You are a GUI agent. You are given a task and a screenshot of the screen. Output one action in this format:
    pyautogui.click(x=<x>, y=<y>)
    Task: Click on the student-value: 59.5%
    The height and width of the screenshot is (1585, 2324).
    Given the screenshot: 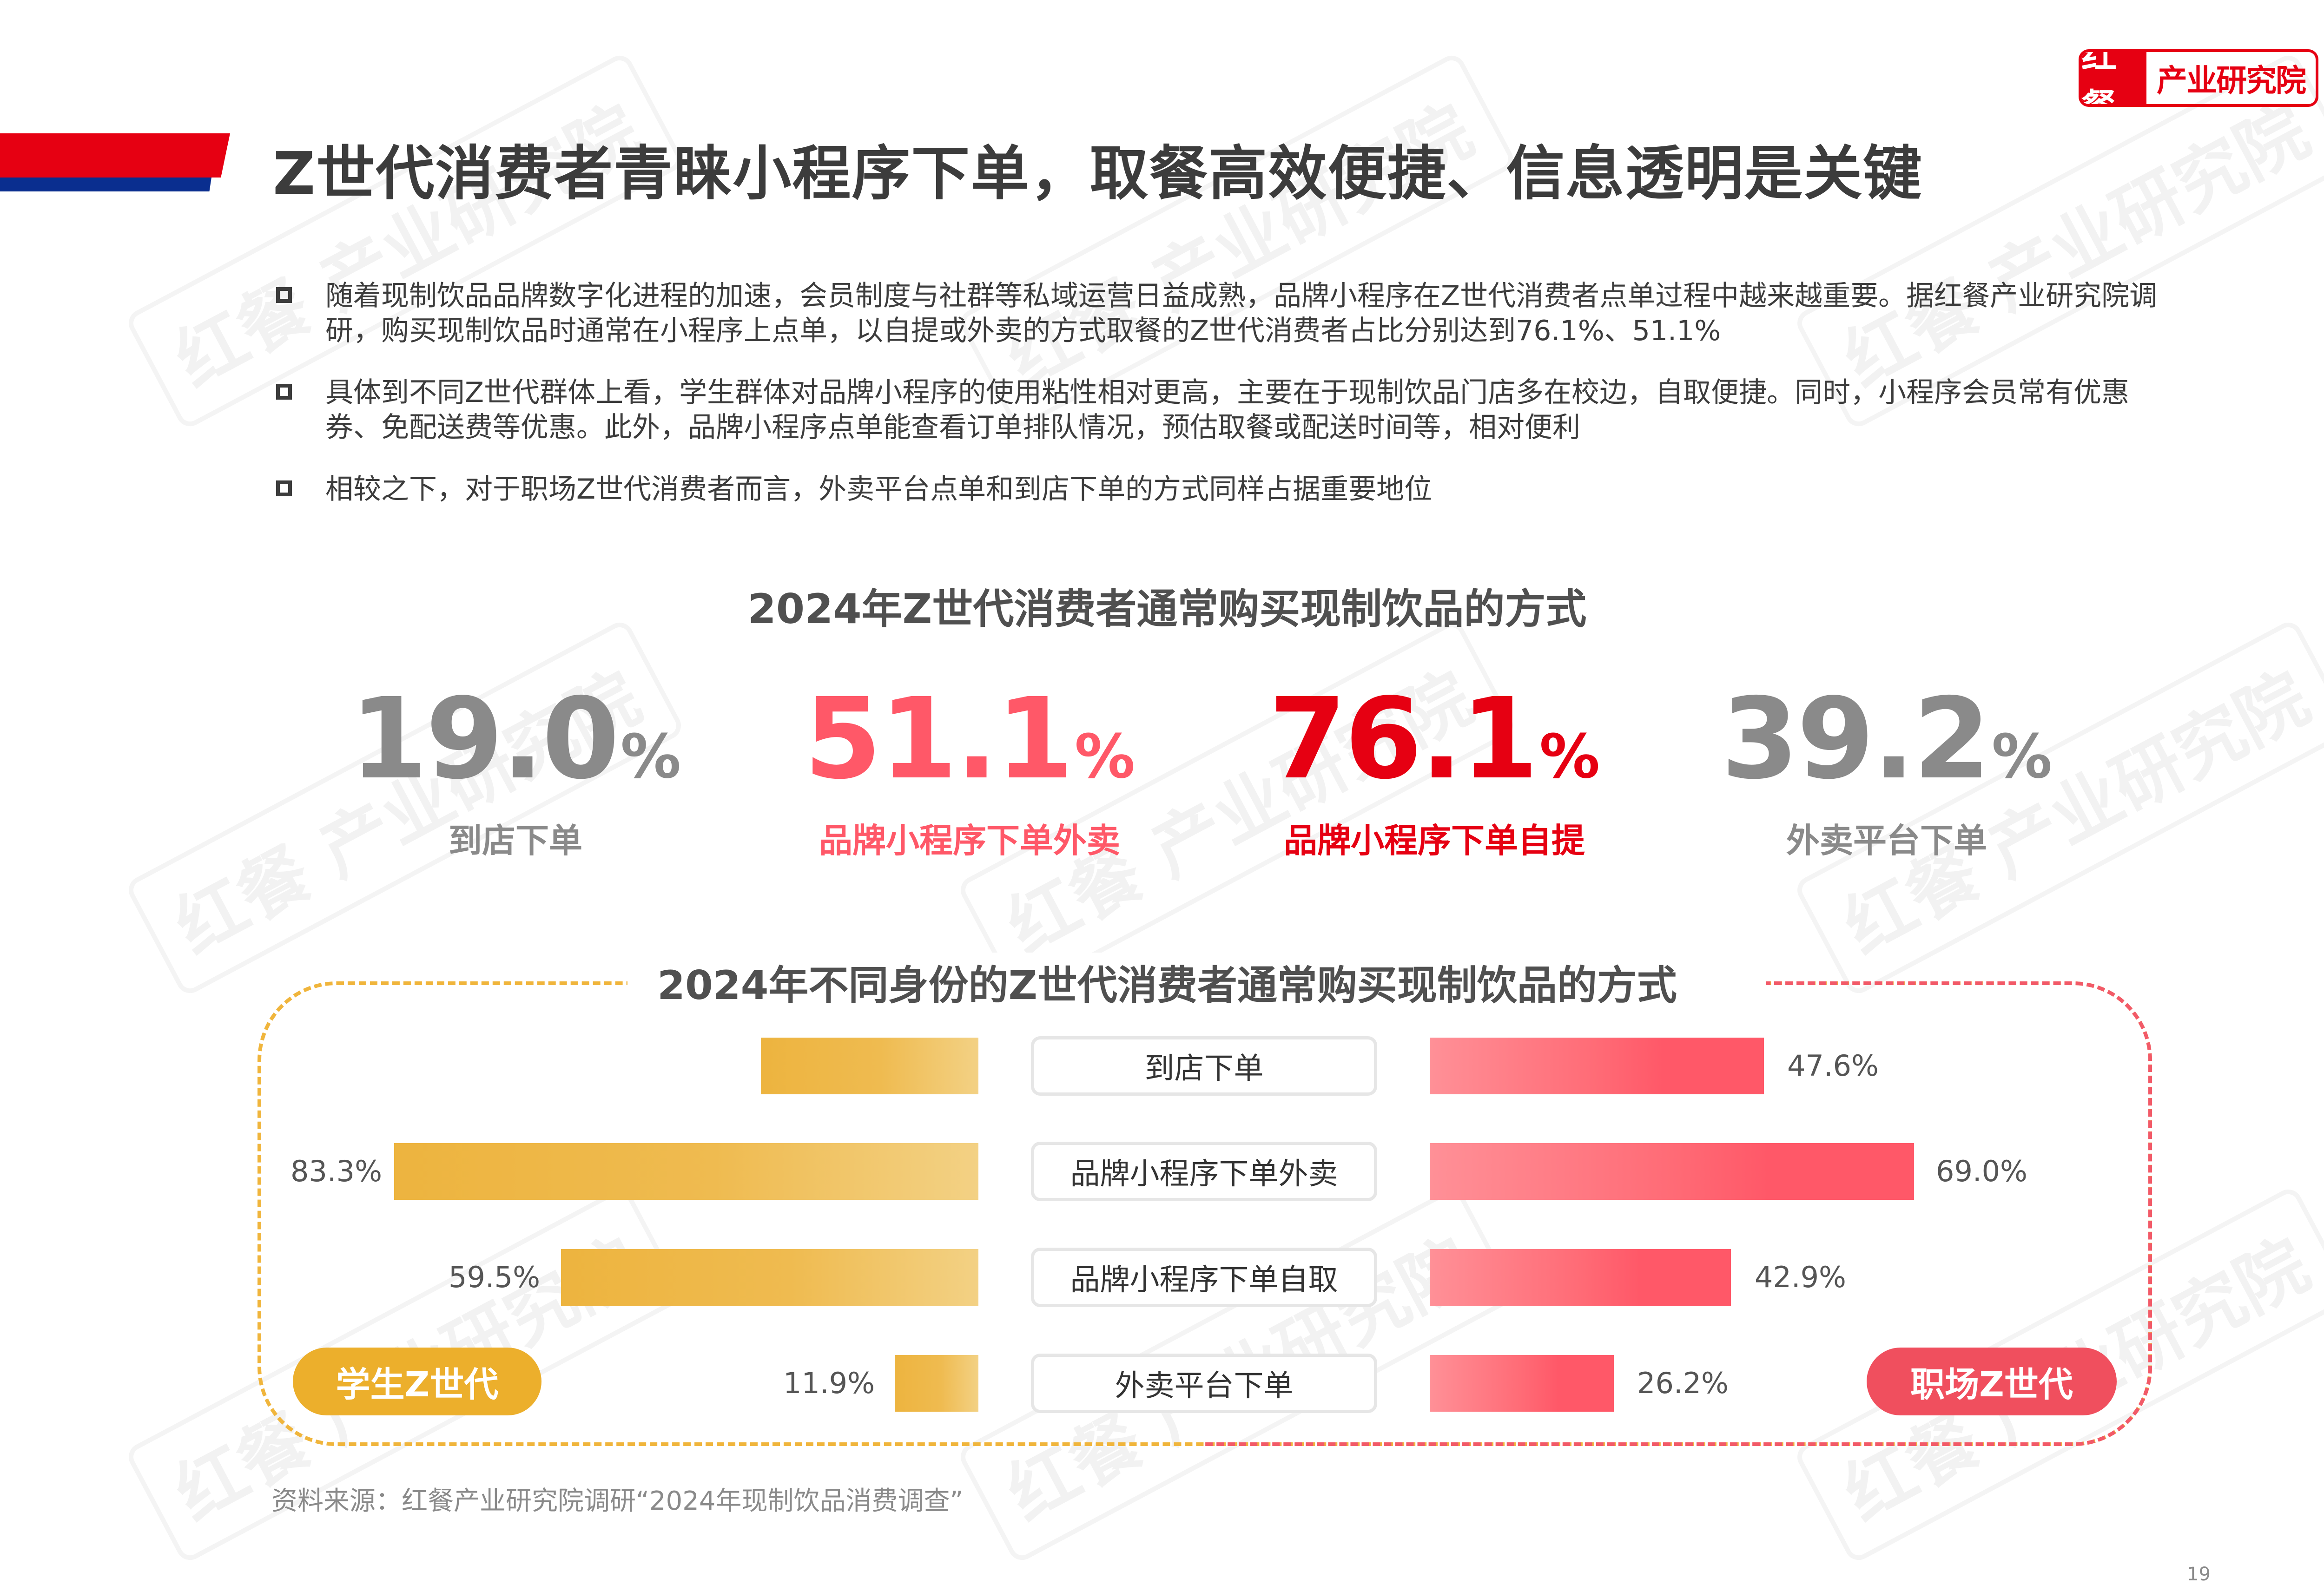 What is the action you would take?
    pyautogui.click(x=494, y=1277)
    